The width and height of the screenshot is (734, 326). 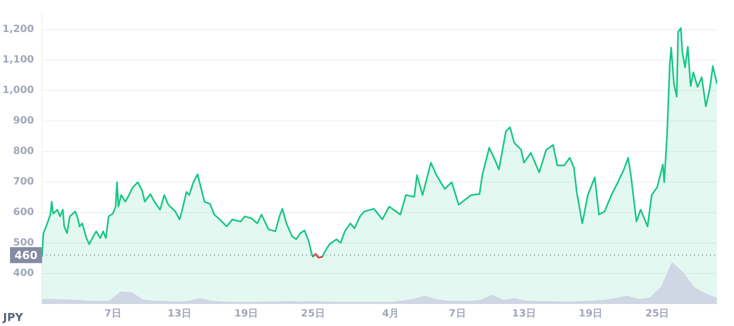 I want to click on y-tick-label: 900, so click(x=23, y=120).